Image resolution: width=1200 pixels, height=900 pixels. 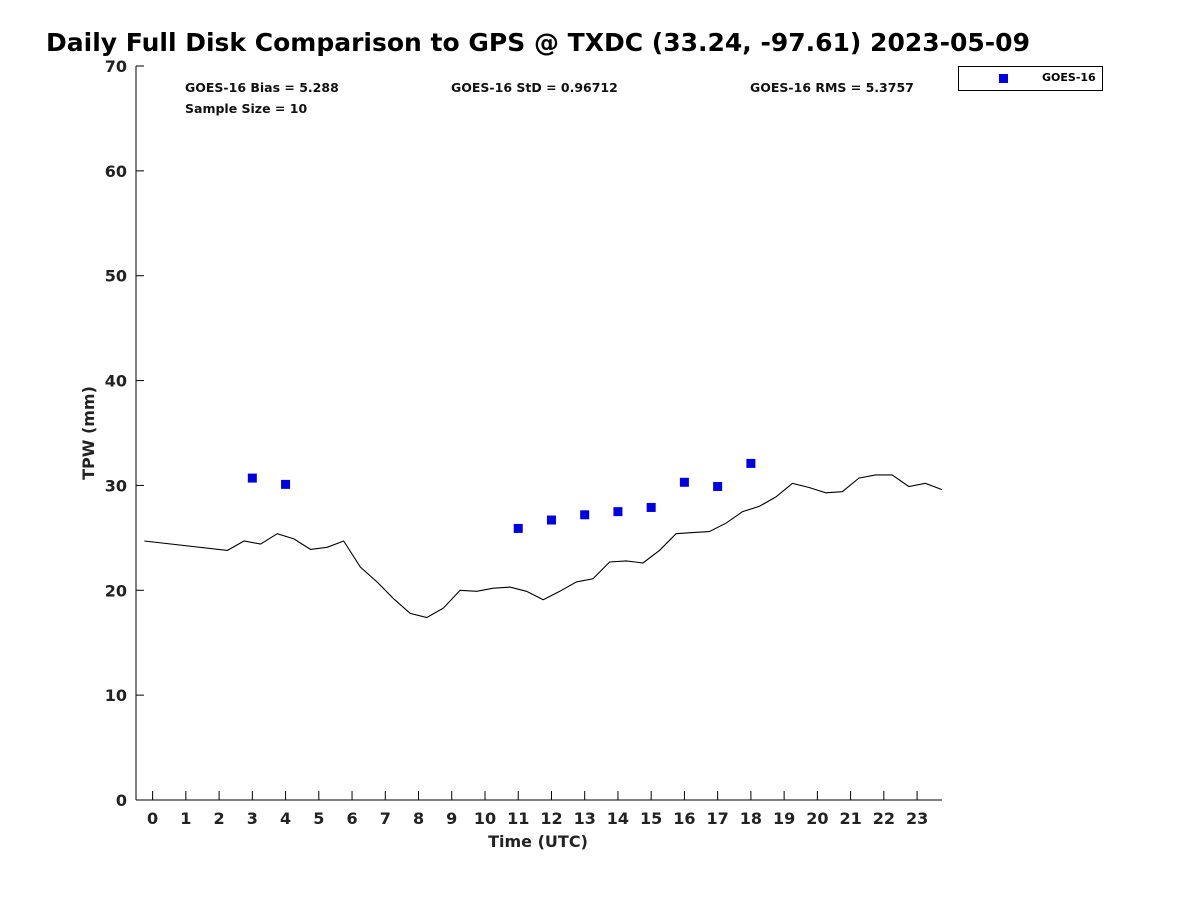 I want to click on x-tick-label: 22, so click(x=884, y=818).